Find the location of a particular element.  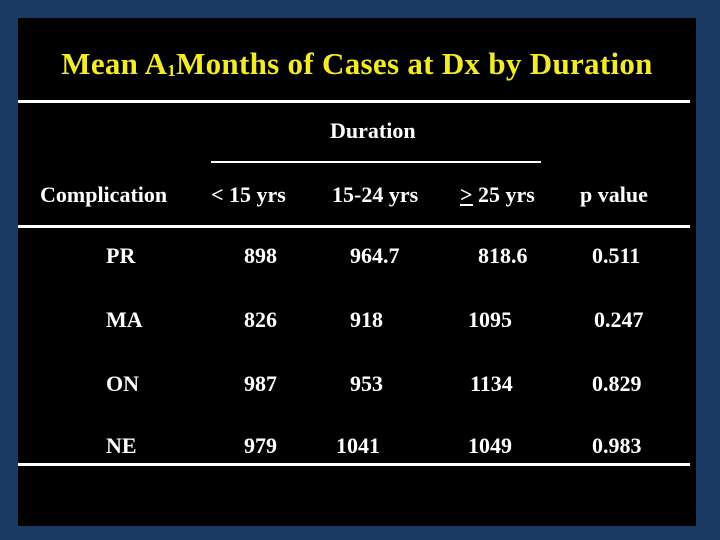

cell-ge25: 1095 is located at coordinates (490, 319).